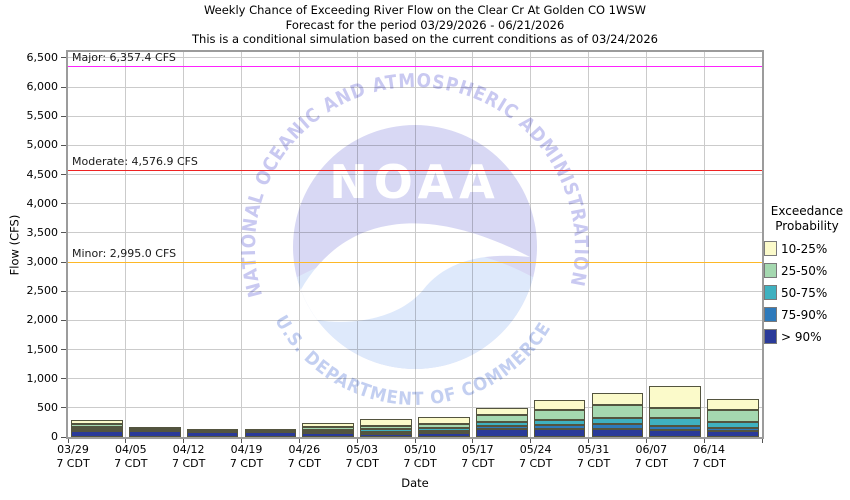 The width and height of the screenshot is (850, 500). Describe the element at coordinates (807, 336) in the screenshot. I see `legend-item: > 90%` at that location.